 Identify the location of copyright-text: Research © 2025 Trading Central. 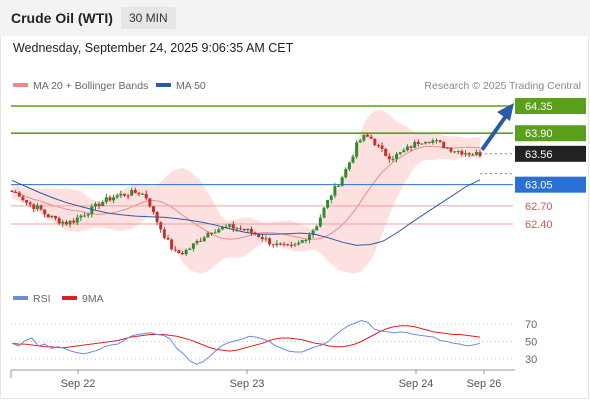
(502, 86).